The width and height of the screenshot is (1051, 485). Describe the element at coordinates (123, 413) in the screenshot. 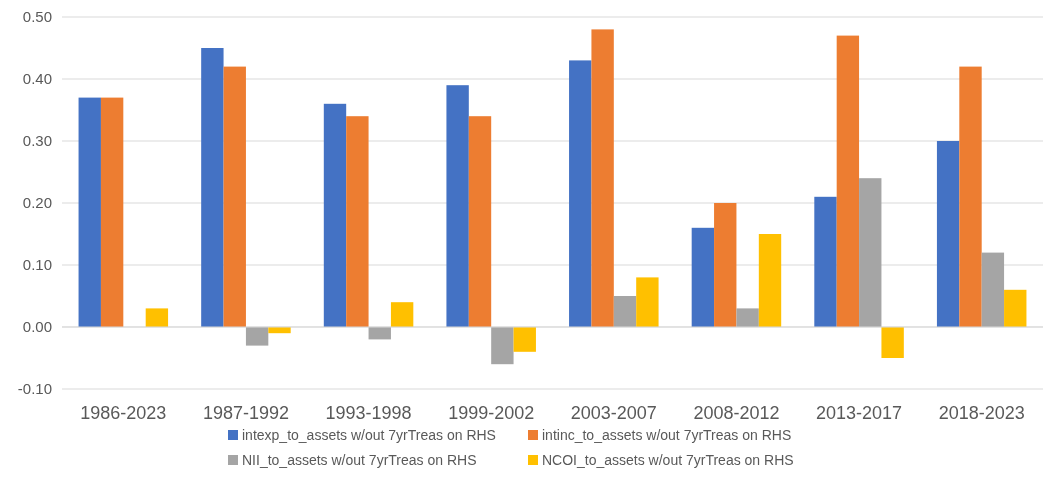

I see `x-tick-label: 1986-2023` at that location.